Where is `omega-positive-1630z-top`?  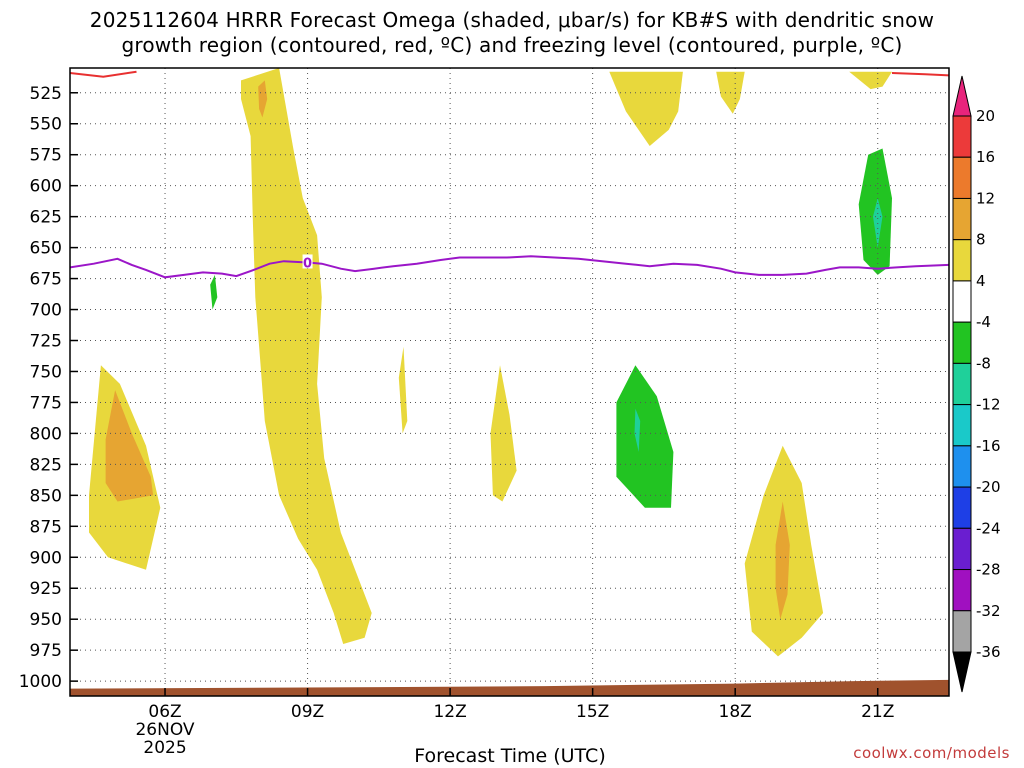
omega-positive-1630z-top is located at coordinates (646, 108).